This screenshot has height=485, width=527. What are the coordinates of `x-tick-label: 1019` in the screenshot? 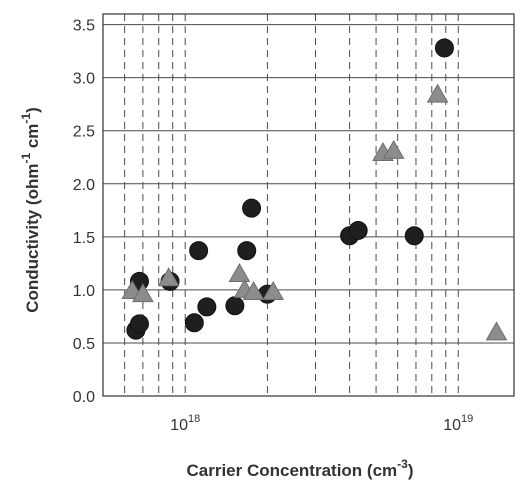 It's located at (458, 423).